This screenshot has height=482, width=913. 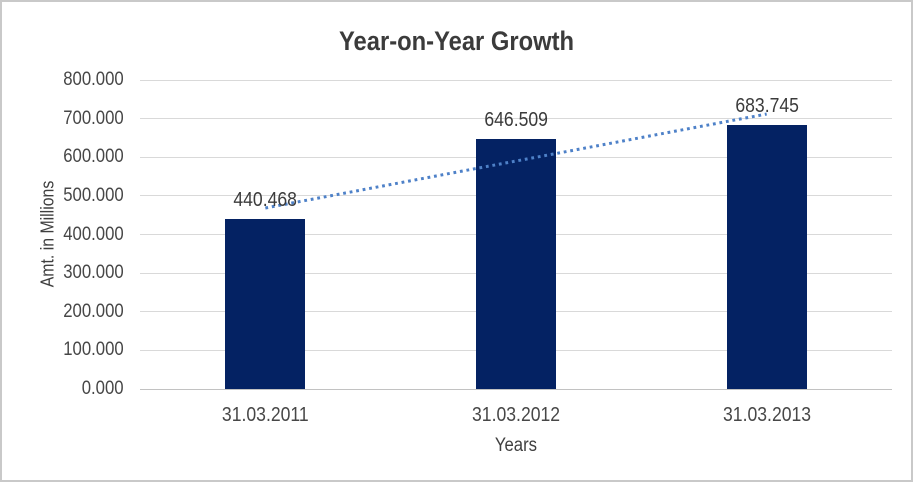 I want to click on trendline, so click(x=516, y=161).